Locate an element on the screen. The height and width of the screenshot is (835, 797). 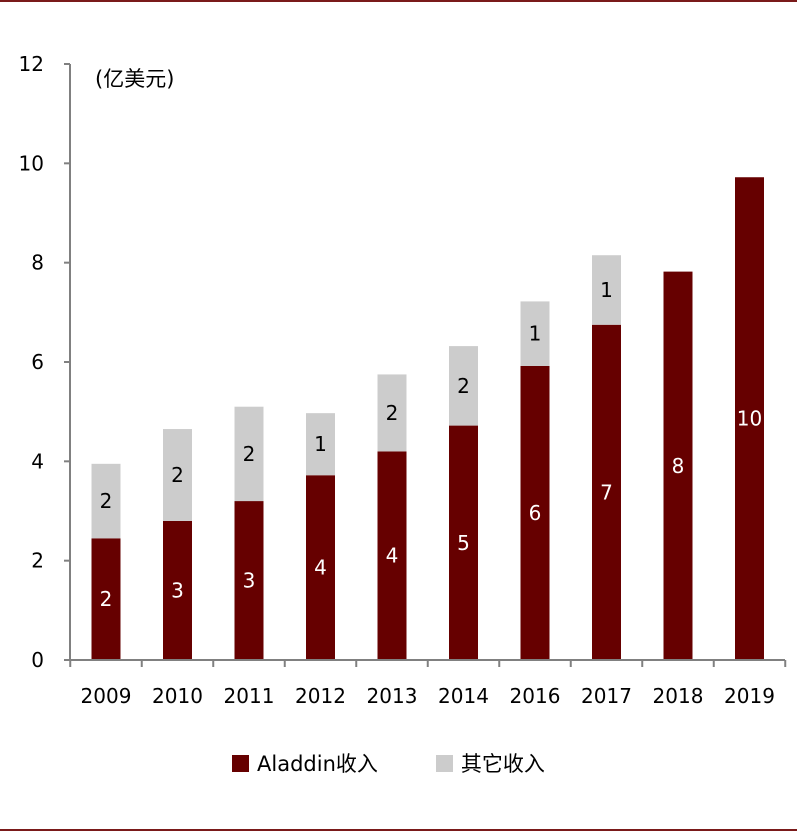
x-tick-label: 2017 is located at coordinates (606, 696).